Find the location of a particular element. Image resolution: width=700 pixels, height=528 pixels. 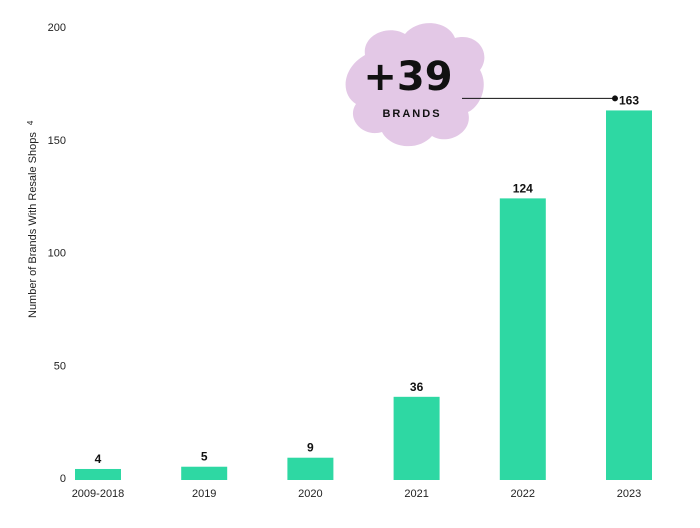

bar-data-label: 124 is located at coordinates (523, 188).